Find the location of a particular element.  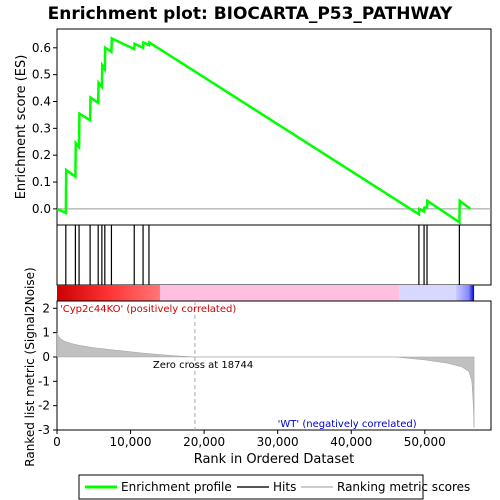

es-y-tick-label: 0.4 is located at coordinates (41, 101).